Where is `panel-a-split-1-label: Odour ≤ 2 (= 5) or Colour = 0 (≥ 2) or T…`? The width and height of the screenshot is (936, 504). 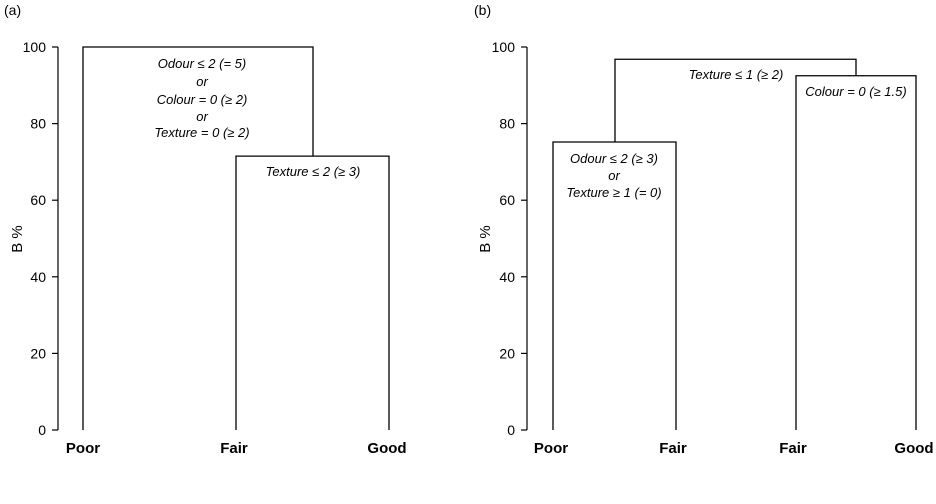 panel-a-split-1-label: Odour ≤ 2 (= 5) or Colour = 0 (≥ 2) or T… is located at coordinates (201, 98).